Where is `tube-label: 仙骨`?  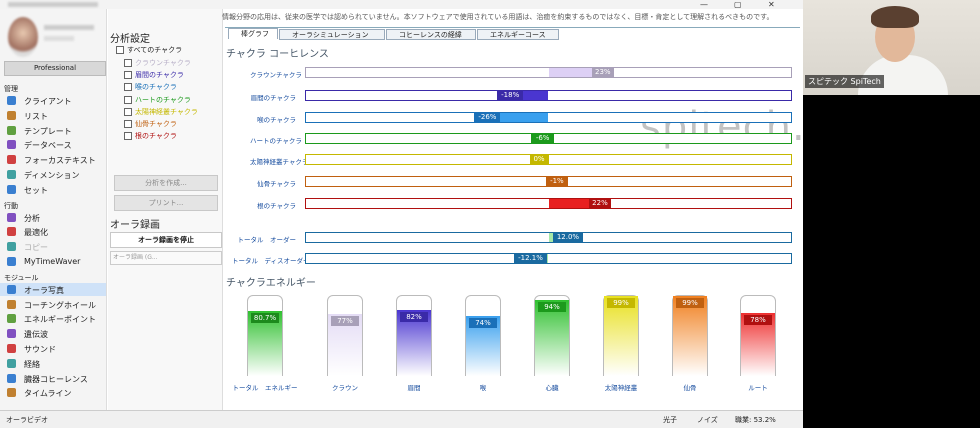
tube-label: 仙骨 is located at coordinates (690, 388).